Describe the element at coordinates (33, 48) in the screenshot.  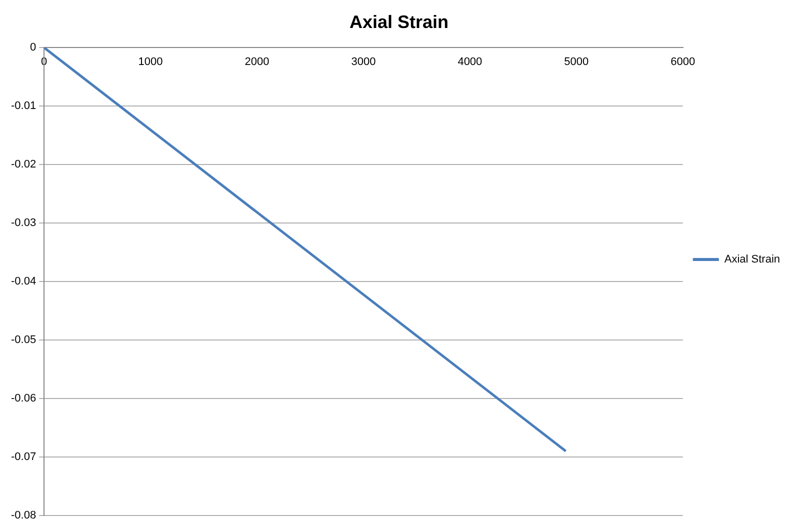
I see `y-tick-label: 0` at that location.